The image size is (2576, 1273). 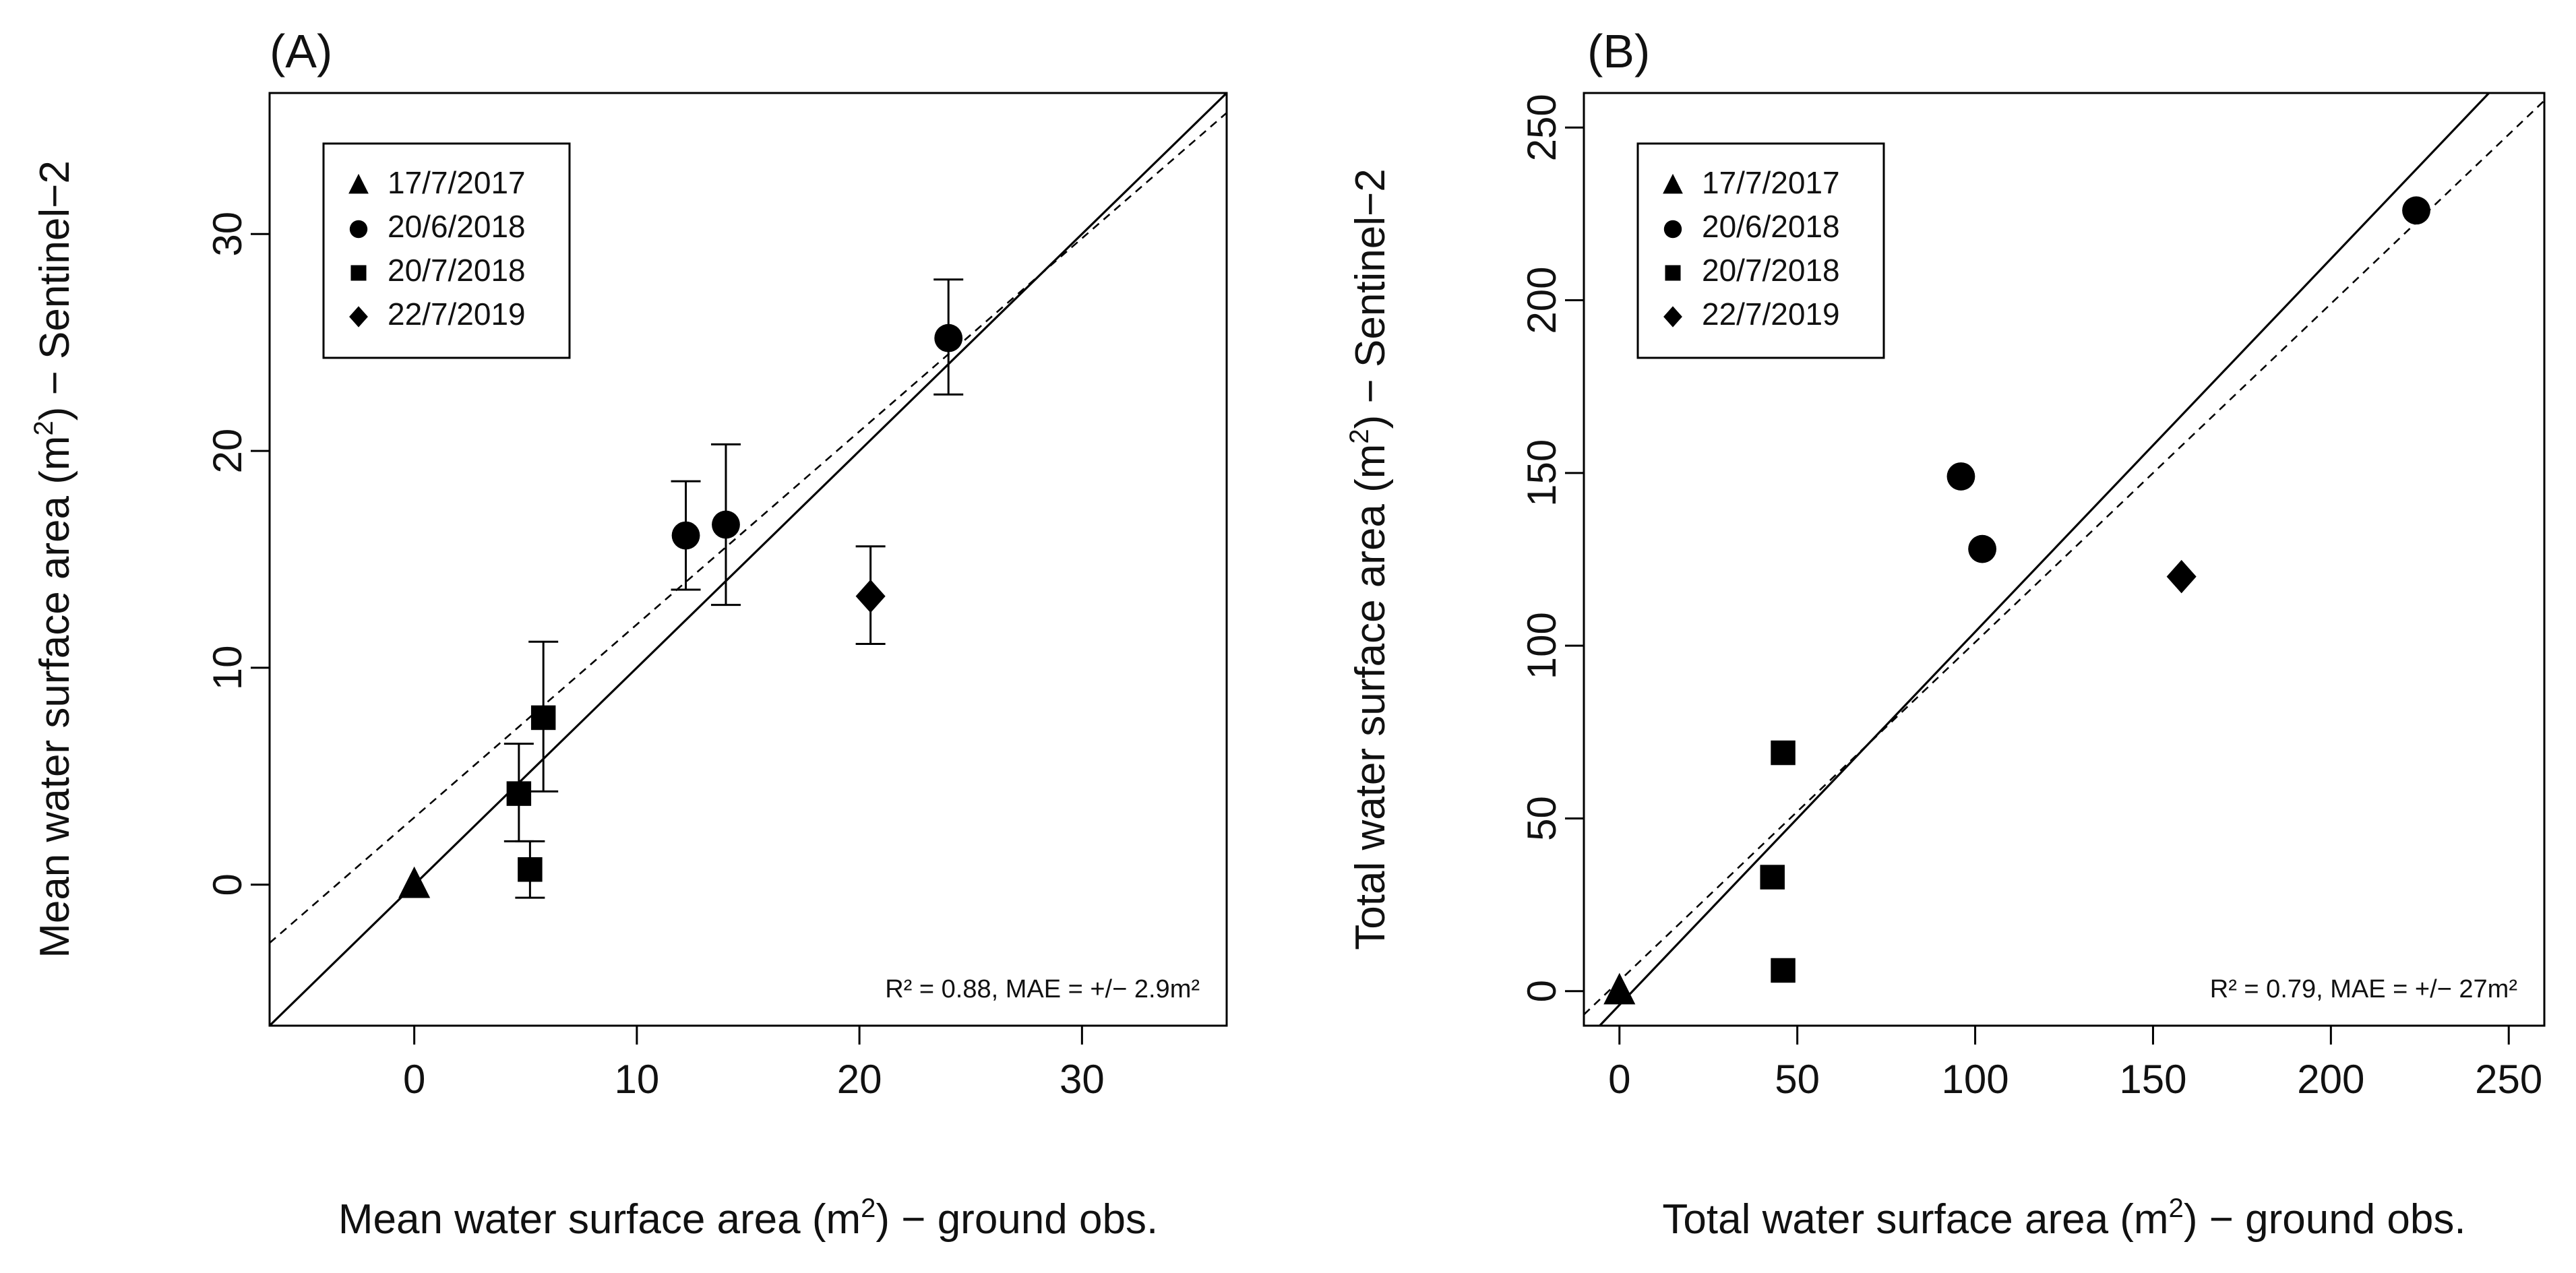 I want to click on y-axis-label-text: Mean water surface area (m, so click(x=55, y=696).